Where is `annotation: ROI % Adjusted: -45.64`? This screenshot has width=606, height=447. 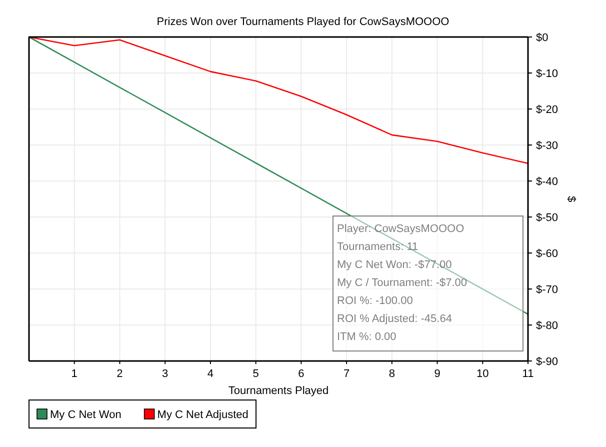 annotation: ROI % Adjusted: -45.64 is located at coordinates (394, 319).